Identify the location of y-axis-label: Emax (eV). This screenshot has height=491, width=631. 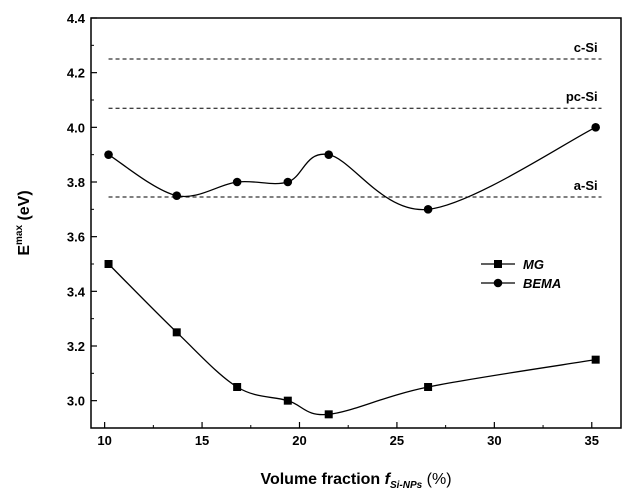
(23, 222).